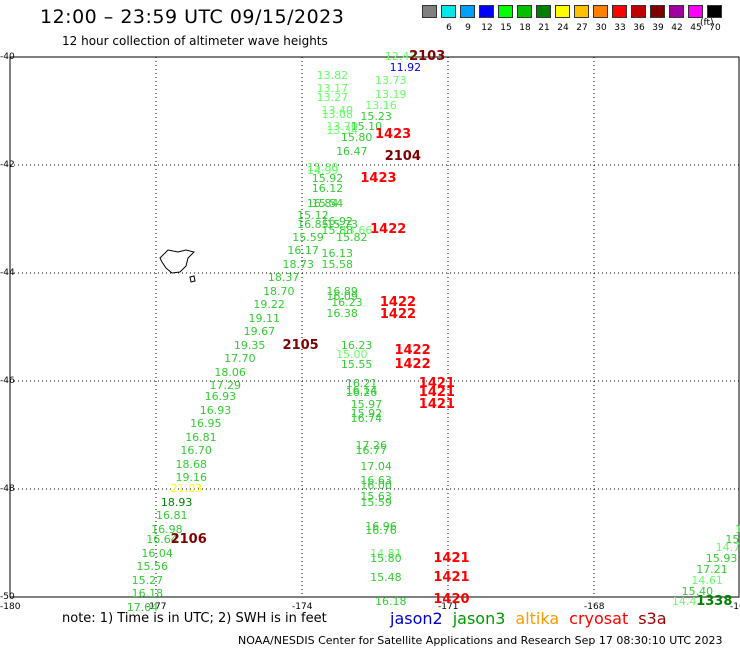 The image size is (740, 654). What do you see at coordinates (300, 345) in the screenshot?
I see `pass-time-label: 2105` at bounding box center [300, 345].